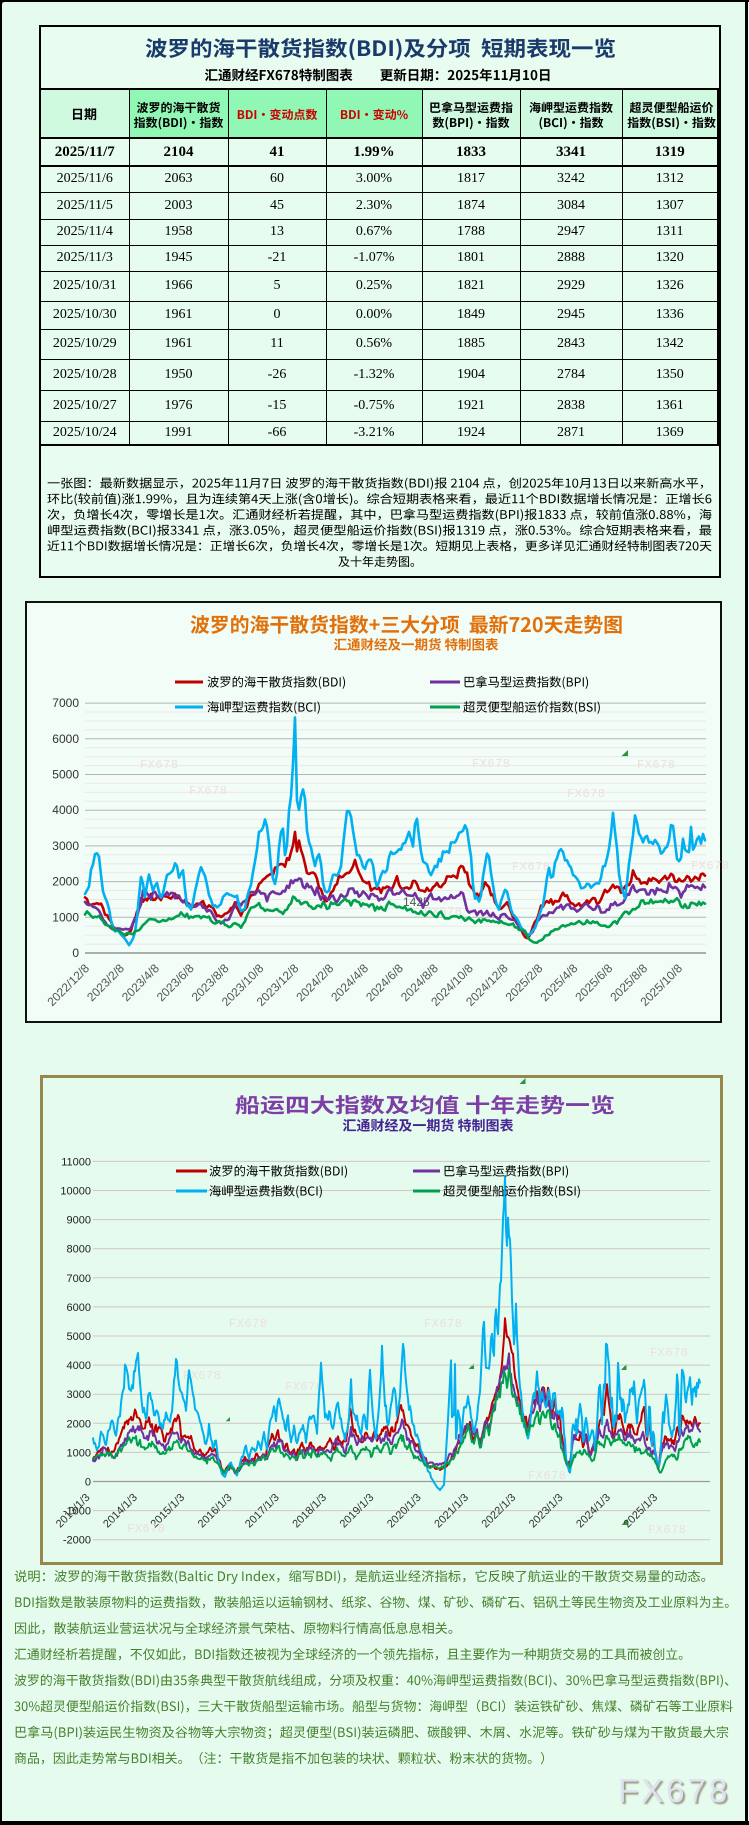 The image size is (749, 1825). Describe the element at coordinates (175, 982) in the screenshot. I see `svg-text: 2023/6/8` at that location.